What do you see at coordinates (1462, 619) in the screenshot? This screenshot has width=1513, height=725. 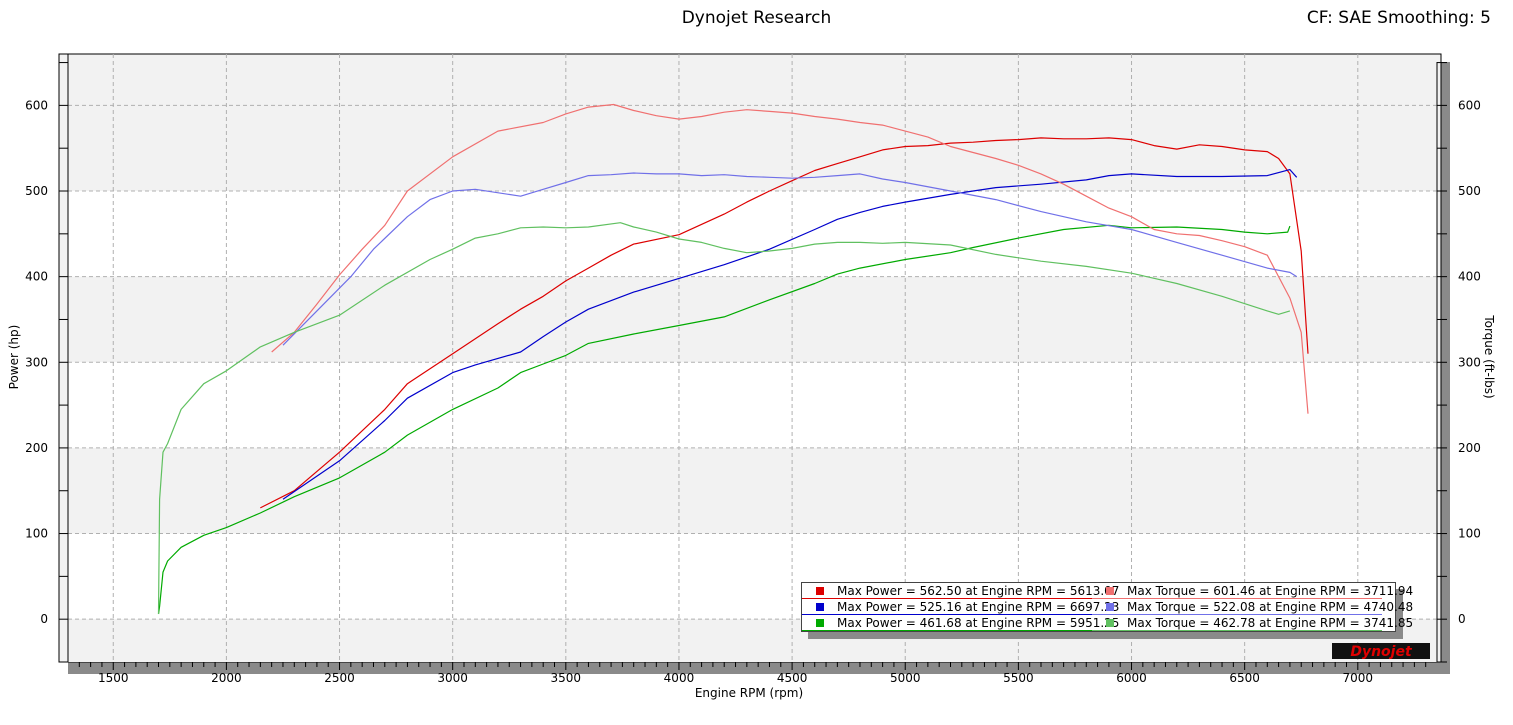 I see `y2-tick-label: 0` at bounding box center [1462, 619].